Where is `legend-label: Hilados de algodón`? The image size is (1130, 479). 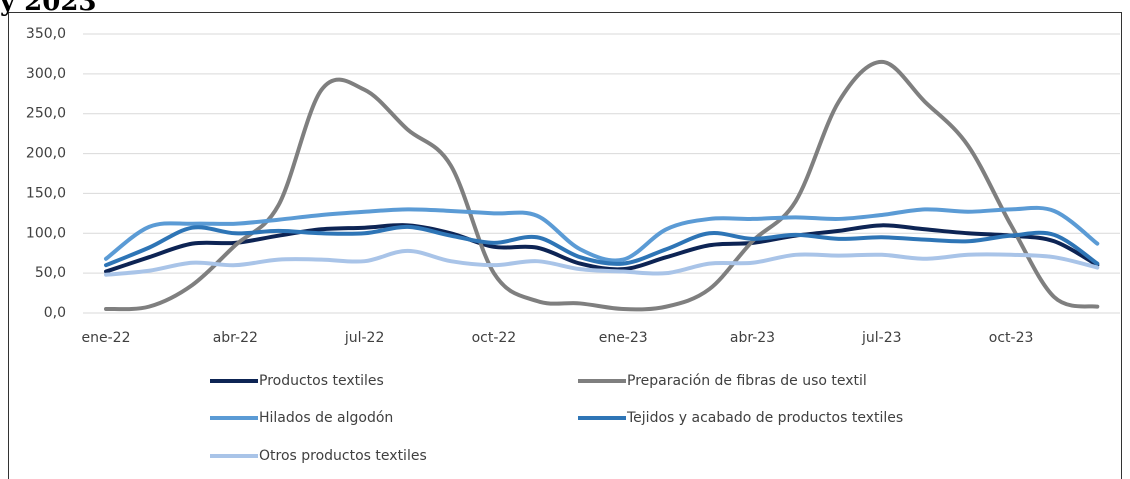 legend-label: Hilados de algodón is located at coordinates (326, 418).